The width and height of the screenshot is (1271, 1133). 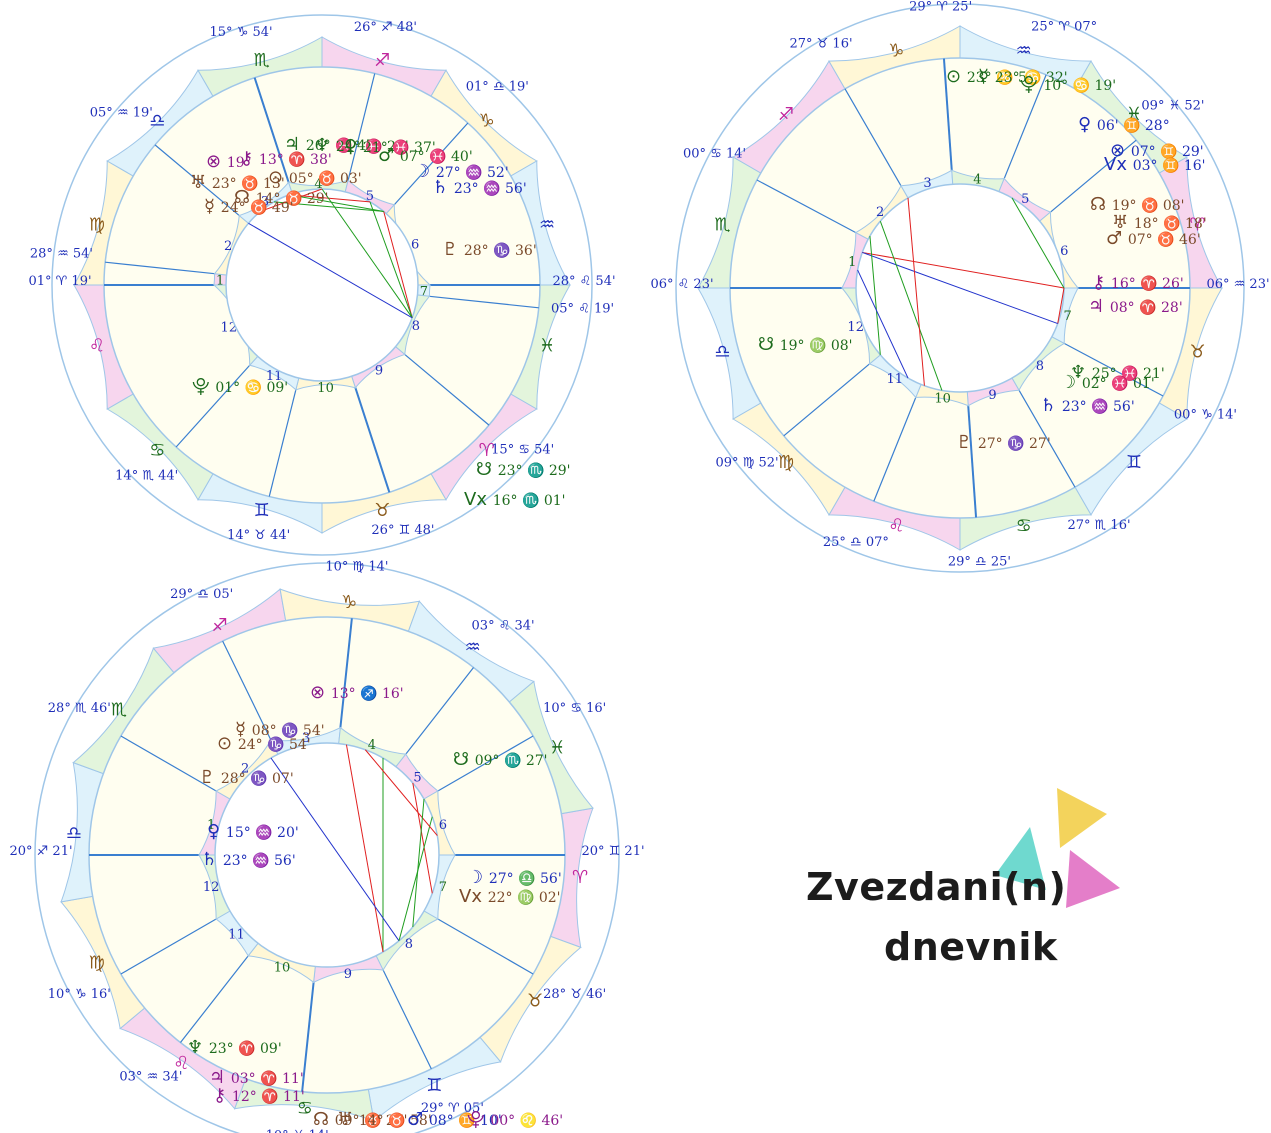 What do you see at coordinates (146, 476) in the screenshot?
I see `cusp-label: 14° ♏ 44'` at bounding box center [146, 476].